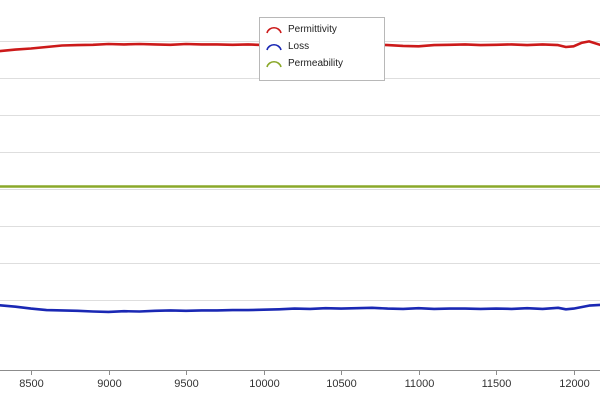  Describe the element at coordinates (31, 384) in the screenshot. I see `x-tick-label: 8500` at that location.